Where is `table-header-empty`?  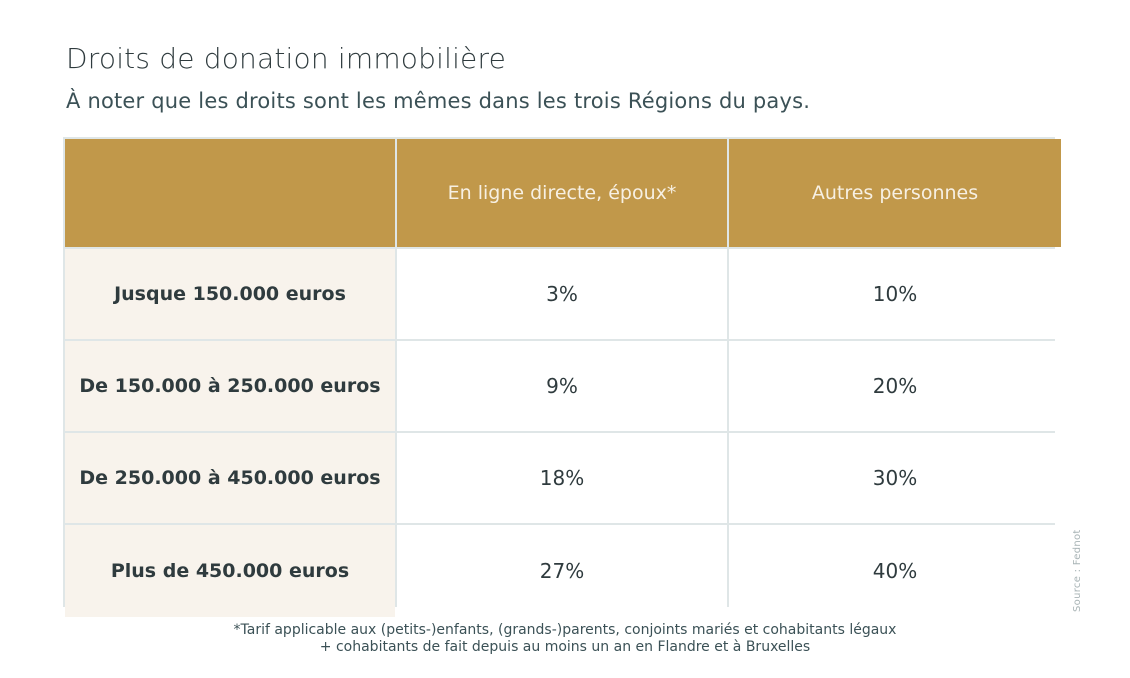 table-header-empty is located at coordinates (230, 193).